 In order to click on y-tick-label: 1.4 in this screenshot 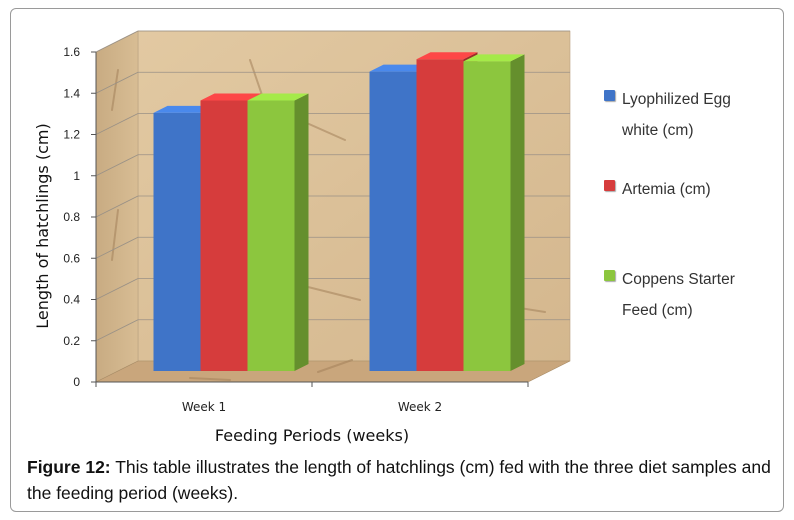, I will do `click(71, 93)`.